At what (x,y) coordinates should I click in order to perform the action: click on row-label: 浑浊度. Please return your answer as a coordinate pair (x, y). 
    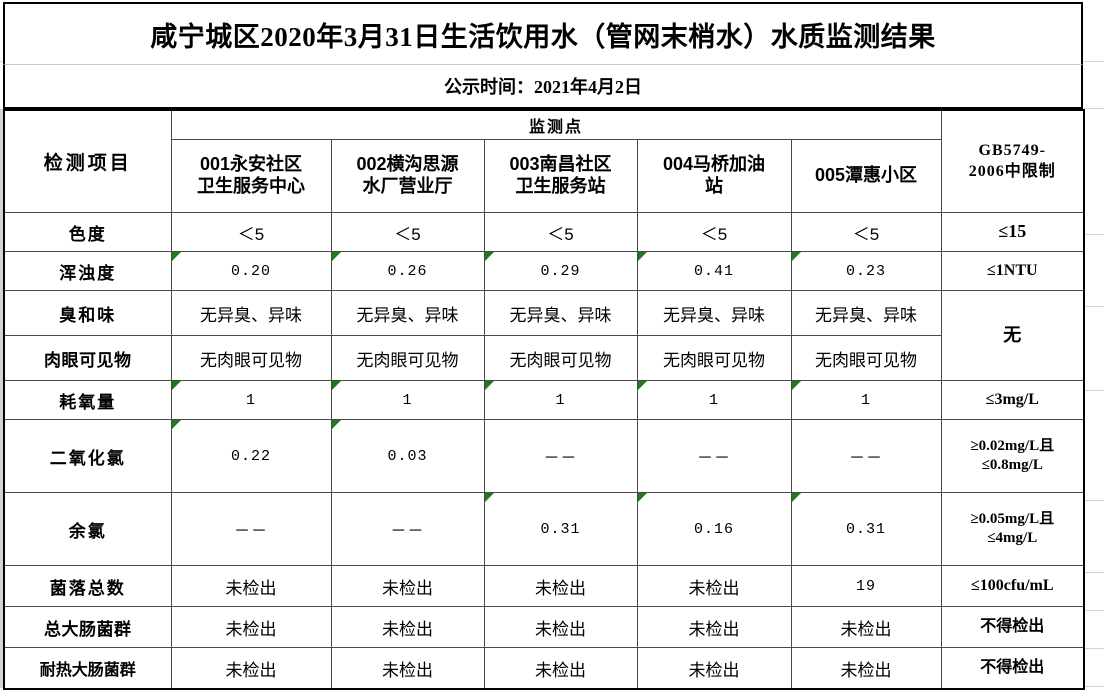
    Looking at the image, I should click on (87, 271).